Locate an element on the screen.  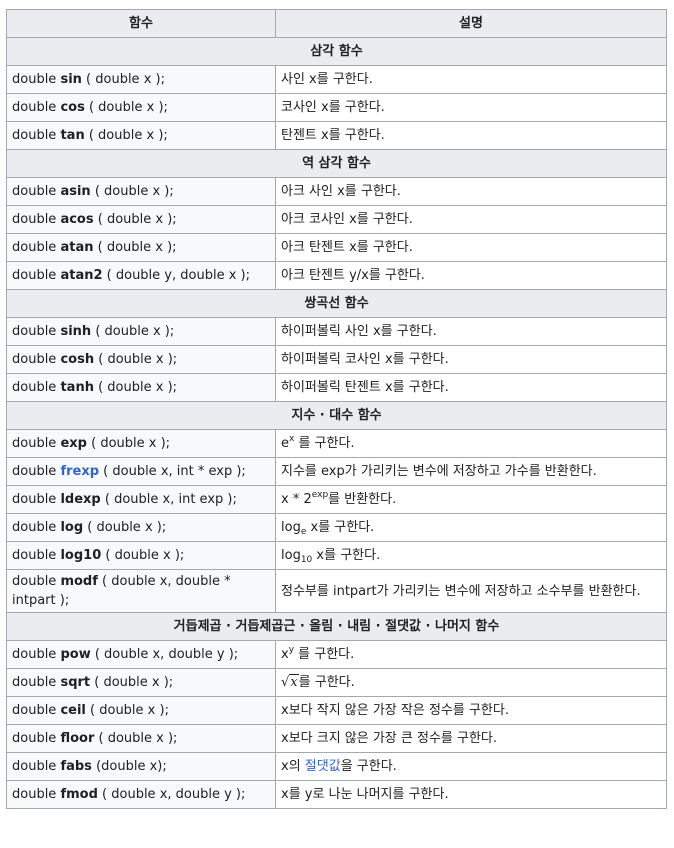
table-row: double atan ( double x ); 아크 탄젠트 x를 구한다. is located at coordinates (336, 247).